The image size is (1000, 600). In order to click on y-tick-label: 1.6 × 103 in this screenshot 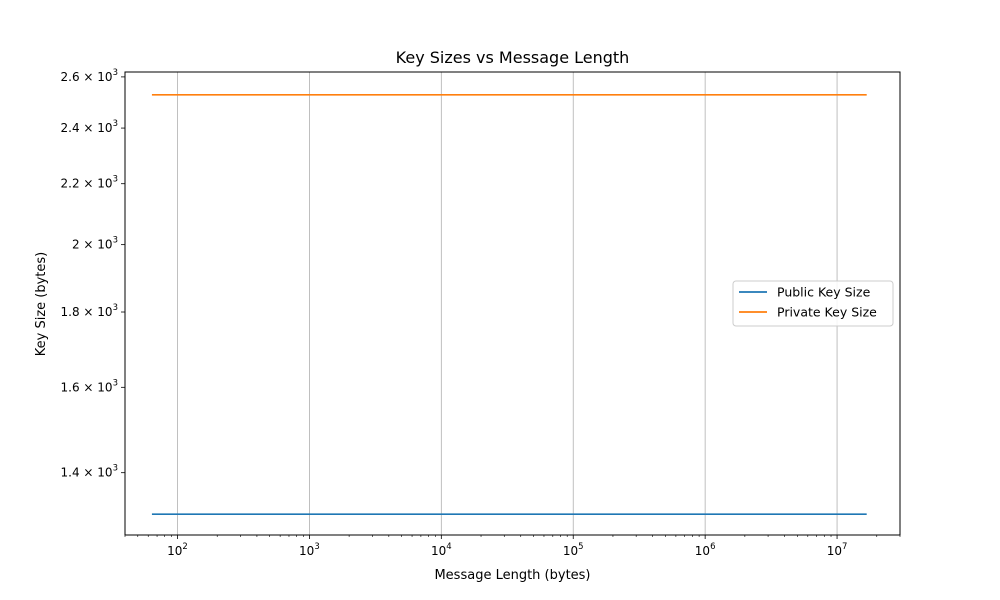, I will do `click(89, 386)`.